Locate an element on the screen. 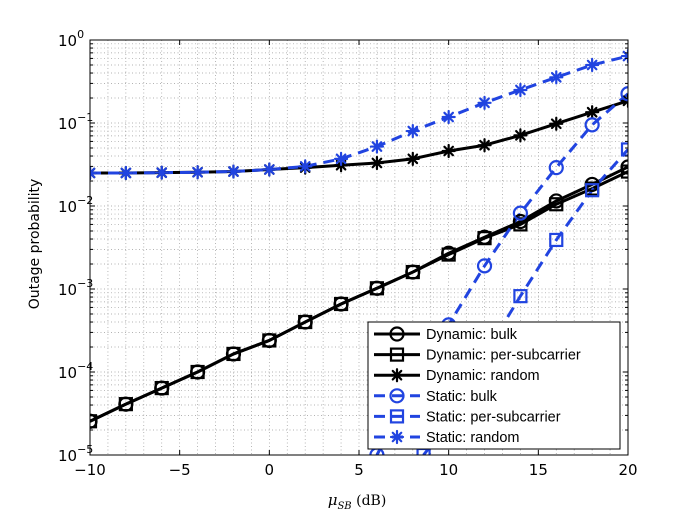 This screenshot has height=513, width=692. y-tick-label: 10⁻² is located at coordinates (75, 205).